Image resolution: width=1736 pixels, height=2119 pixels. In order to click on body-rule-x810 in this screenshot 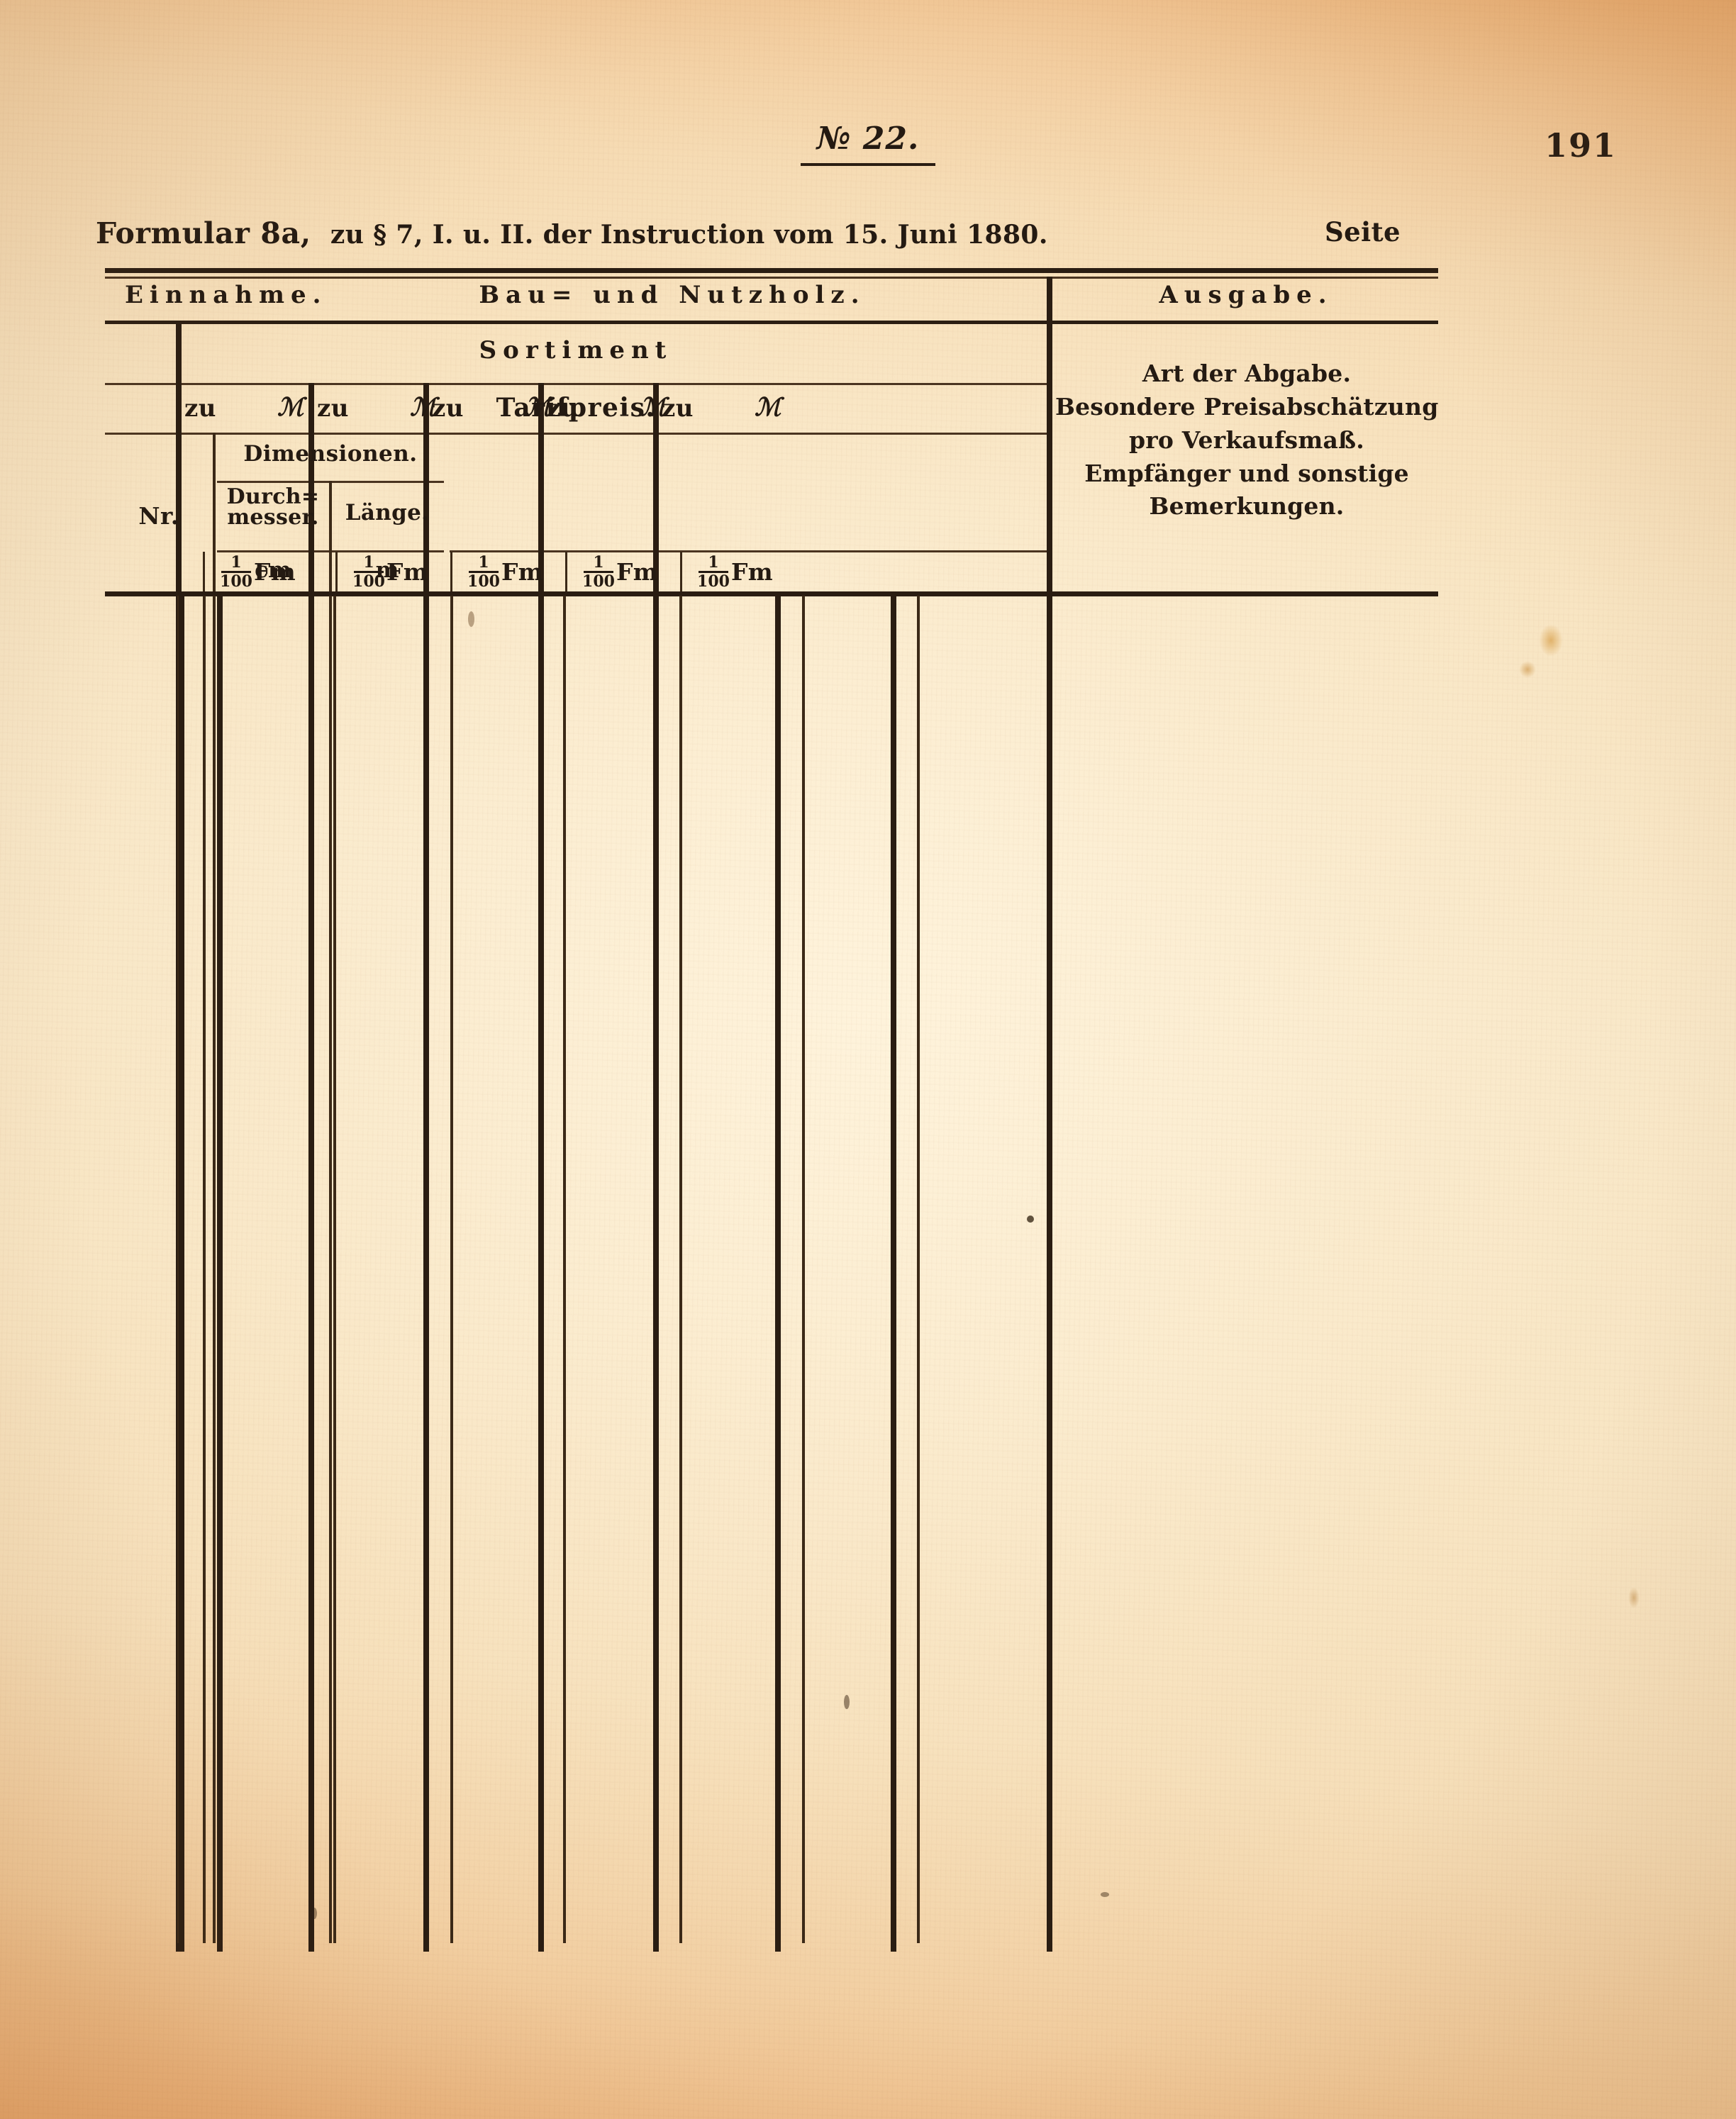, I will do `click(680, 1269)`.